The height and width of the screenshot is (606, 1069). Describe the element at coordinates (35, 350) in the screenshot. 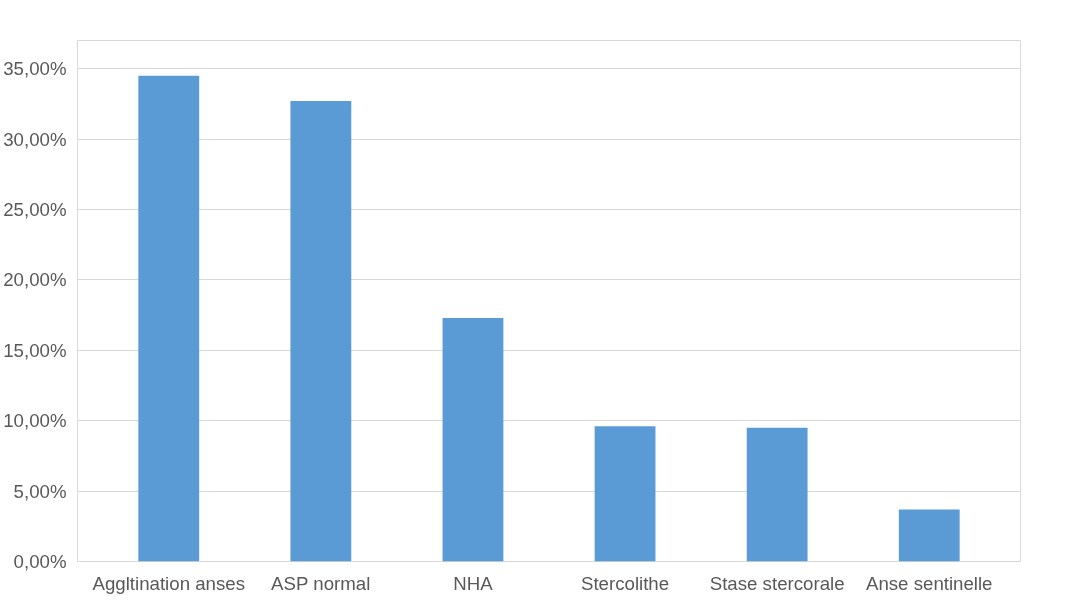

I see `y-tick-label: 15,00%` at that location.